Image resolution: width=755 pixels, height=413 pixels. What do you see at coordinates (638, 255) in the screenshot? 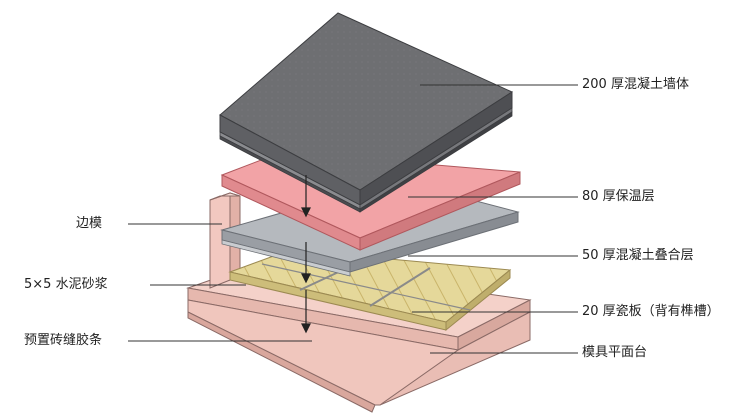
I see `label-concrete-layer: 50 厚混凝土叠合层` at bounding box center [638, 255].